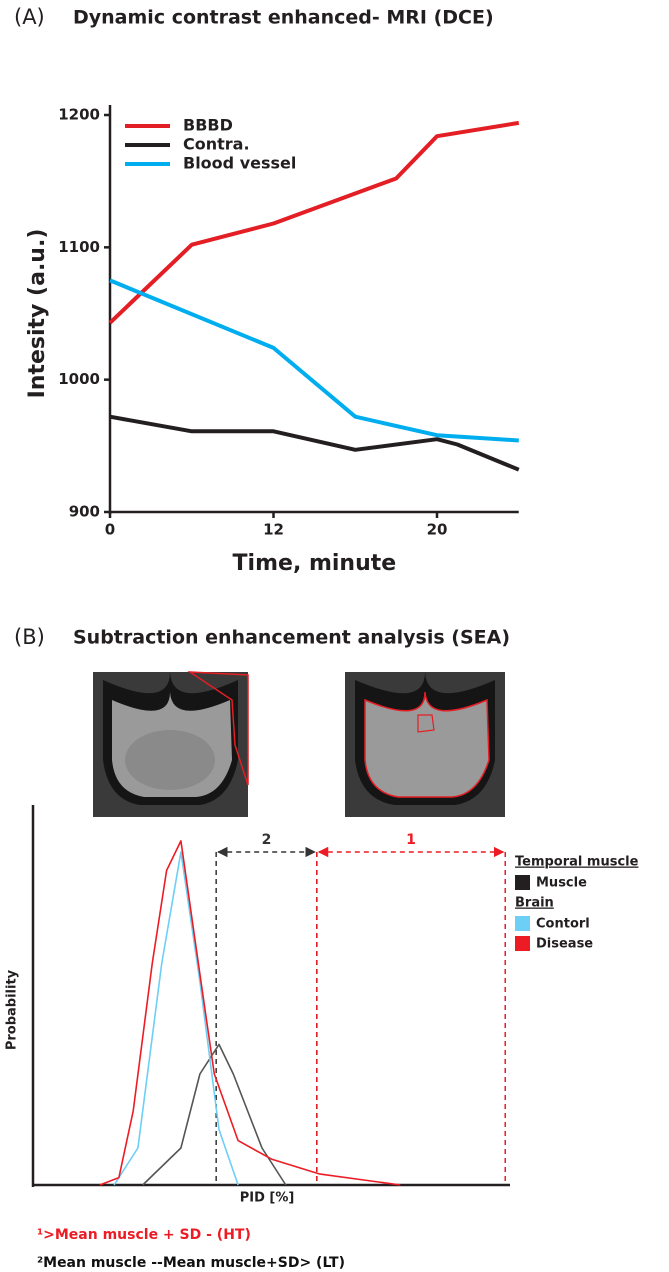 The width and height of the screenshot is (669, 1272). What do you see at coordinates (84, 512) in the screenshot?
I see `y-tick-label: 900` at bounding box center [84, 512].